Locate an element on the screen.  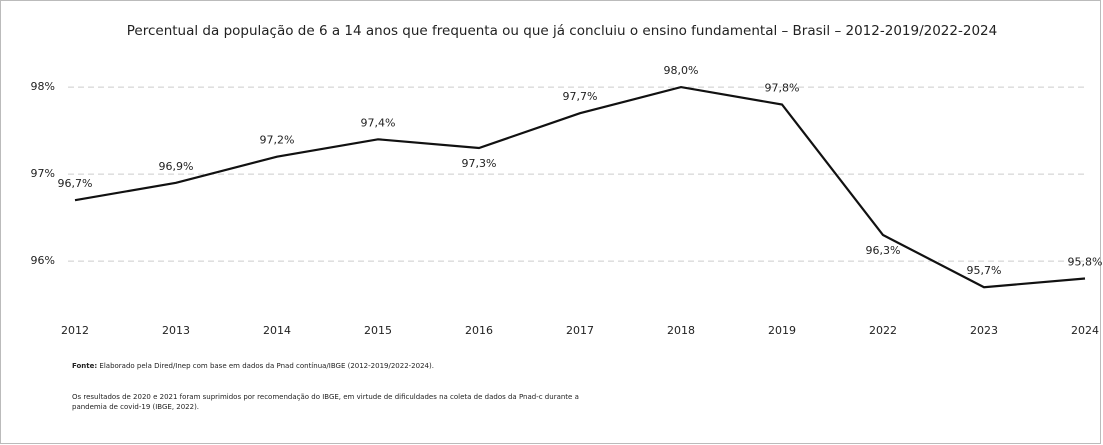
x-tick-label: 2023 is located at coordinates (984, 330).